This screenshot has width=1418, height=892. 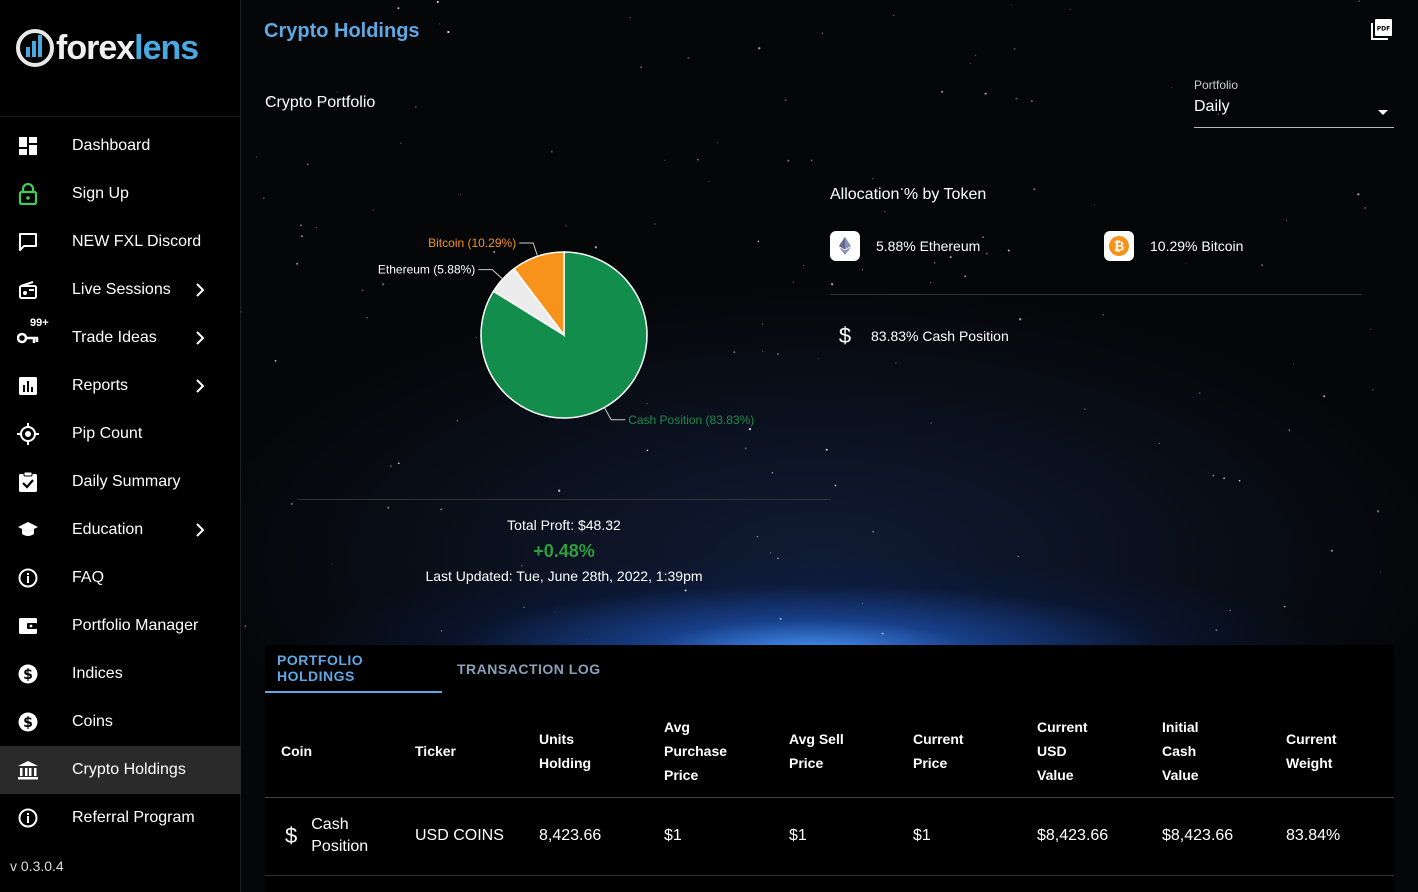 I want to click on allocation-divider, so click(x=1096, y=294).